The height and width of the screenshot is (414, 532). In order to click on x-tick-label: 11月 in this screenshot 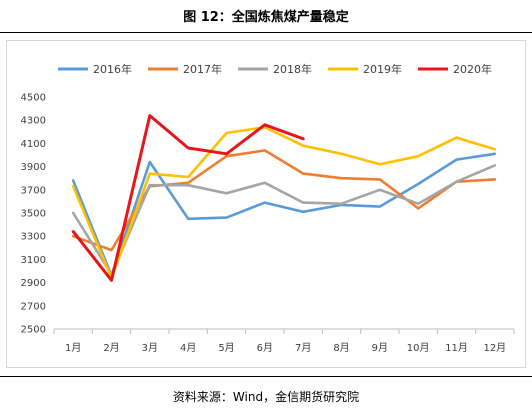, I will do `click(456, 348)`.